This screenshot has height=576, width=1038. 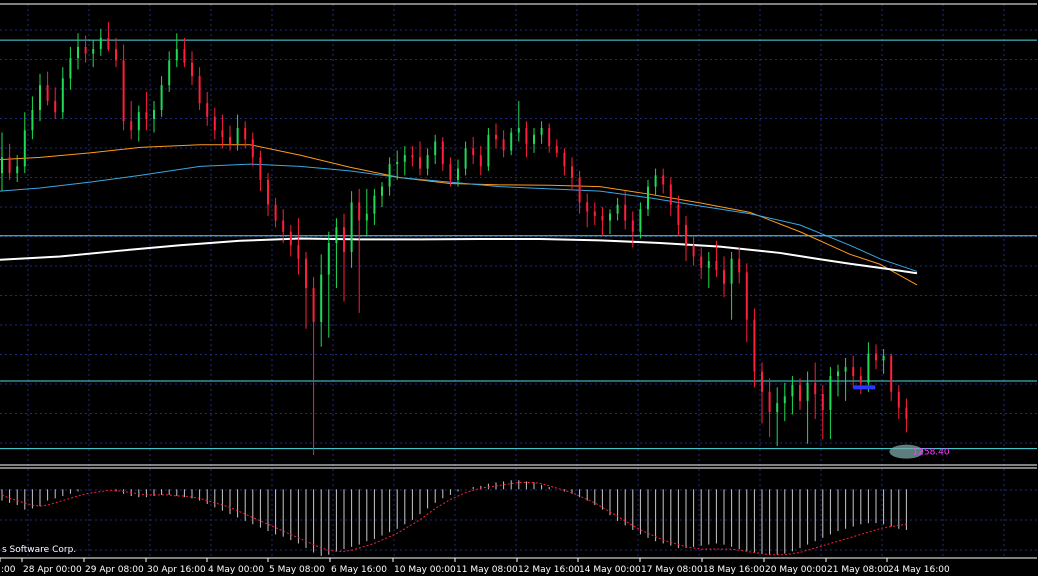 What do you see at coordinates (8, 570) in the screenshot?
I see `x-tick-label: :00` at bounding box center [8, 570].